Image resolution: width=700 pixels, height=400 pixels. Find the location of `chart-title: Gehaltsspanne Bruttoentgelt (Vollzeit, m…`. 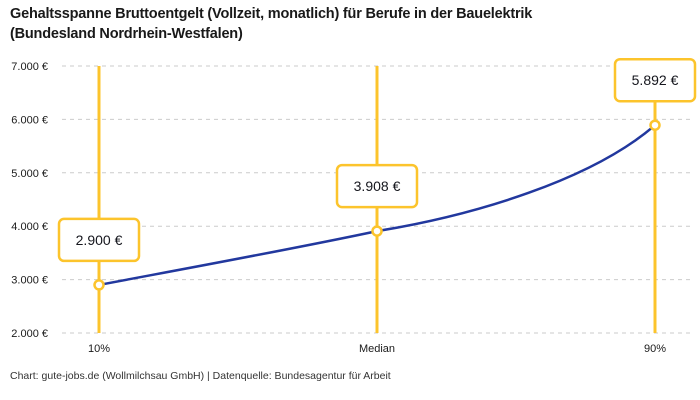

chart-title: Gehaltsspanne Bruttoentgelt (Vollzeit, m… is located at coordinates (350, 24).